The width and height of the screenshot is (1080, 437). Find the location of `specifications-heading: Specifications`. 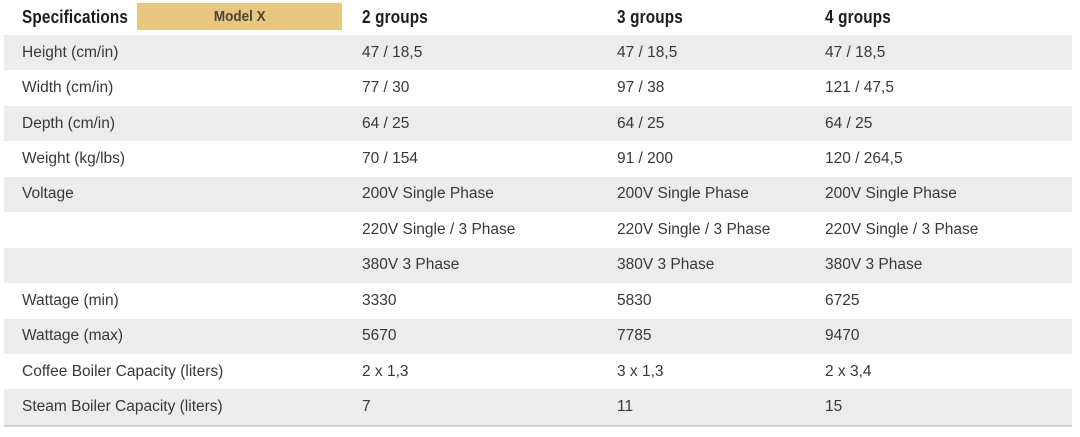

specifications-heading: Specifications is located at coordinates (75, 17).